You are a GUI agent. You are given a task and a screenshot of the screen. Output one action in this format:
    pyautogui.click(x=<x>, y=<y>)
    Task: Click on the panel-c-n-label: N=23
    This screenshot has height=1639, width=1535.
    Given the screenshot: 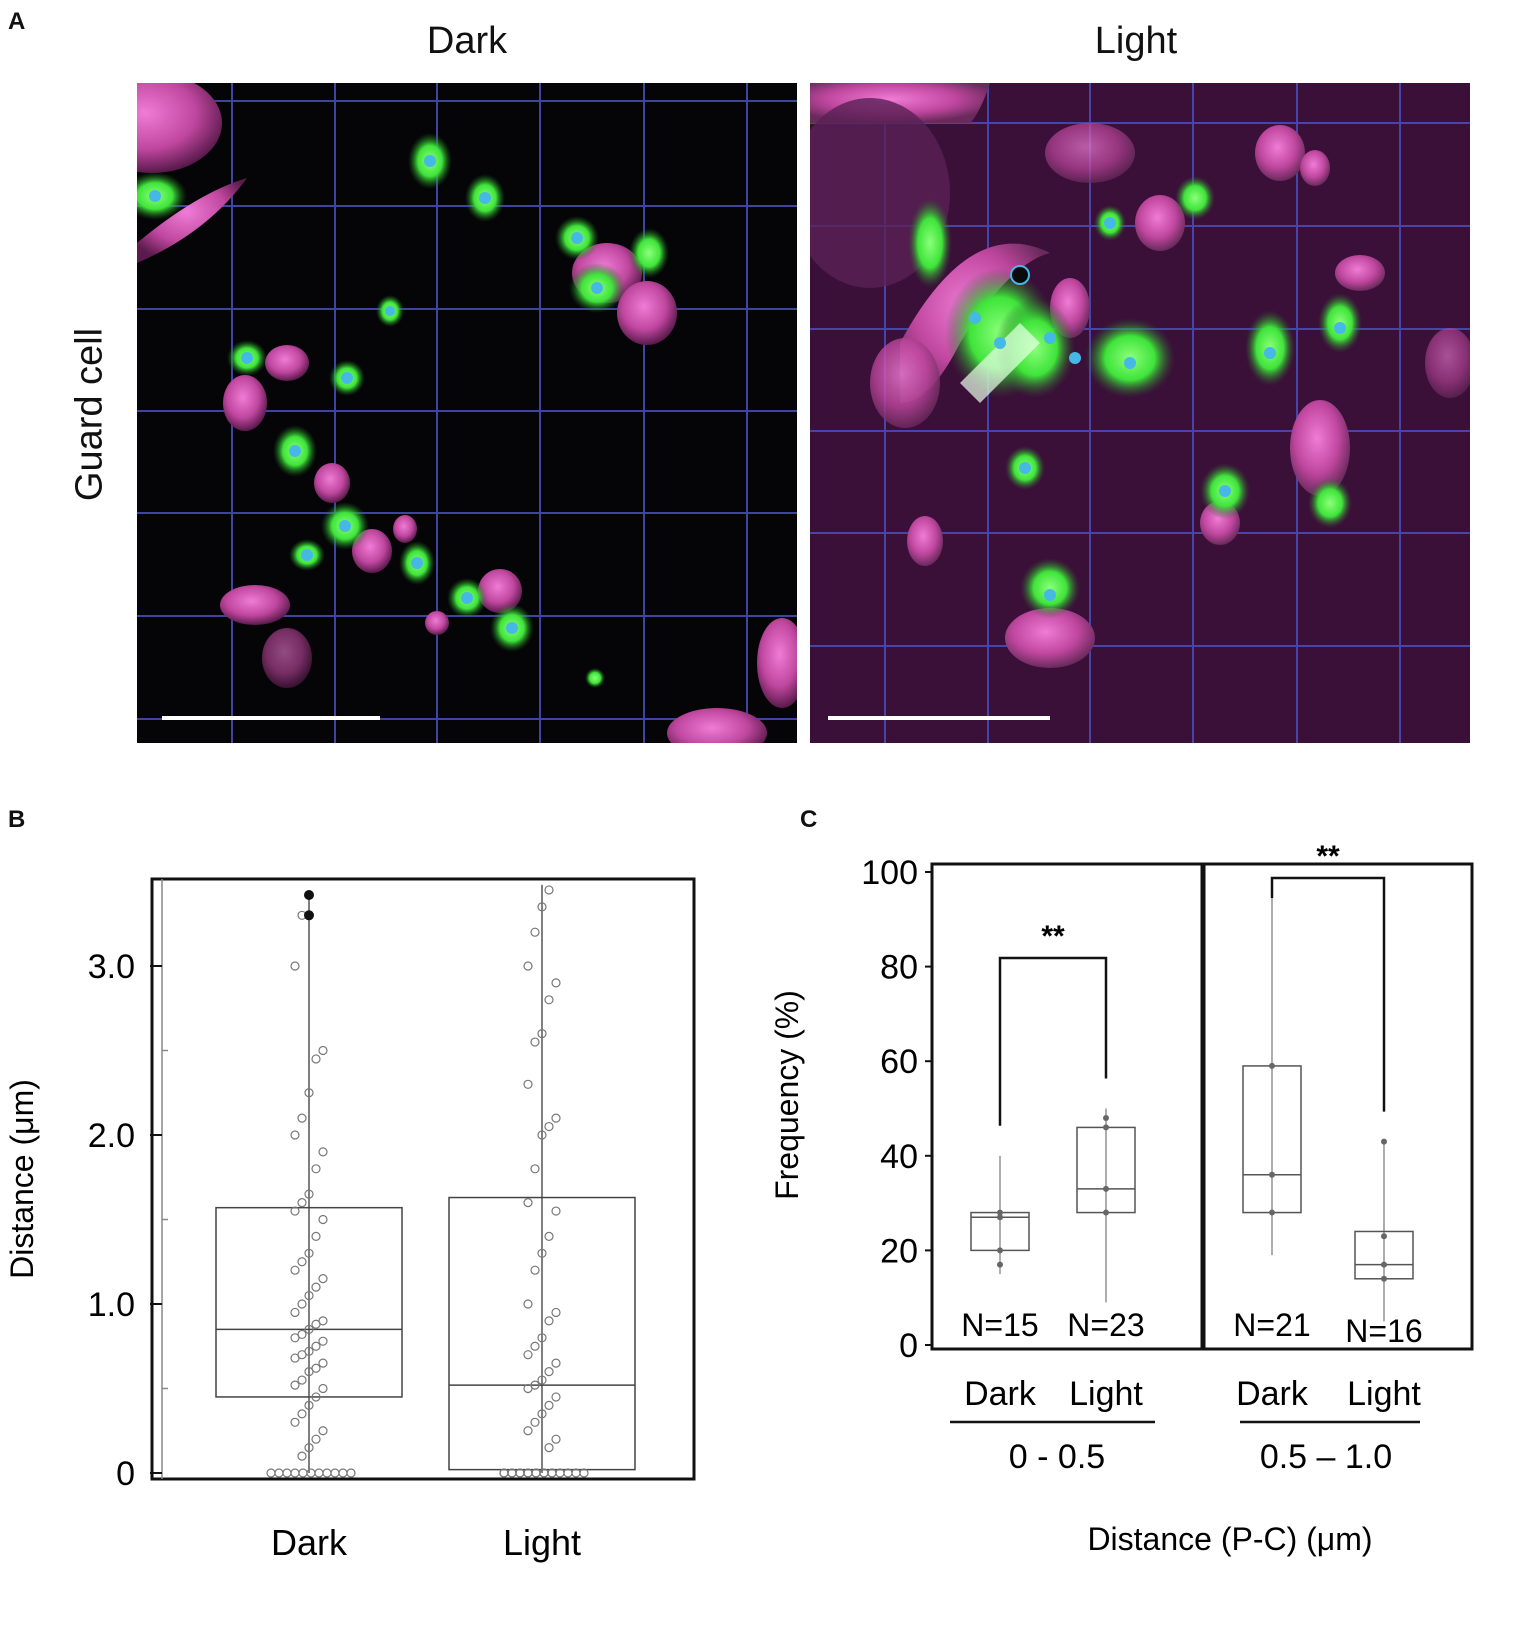 What is the action you would take?
    pyautogui.click(x=1105, y=1325)
    